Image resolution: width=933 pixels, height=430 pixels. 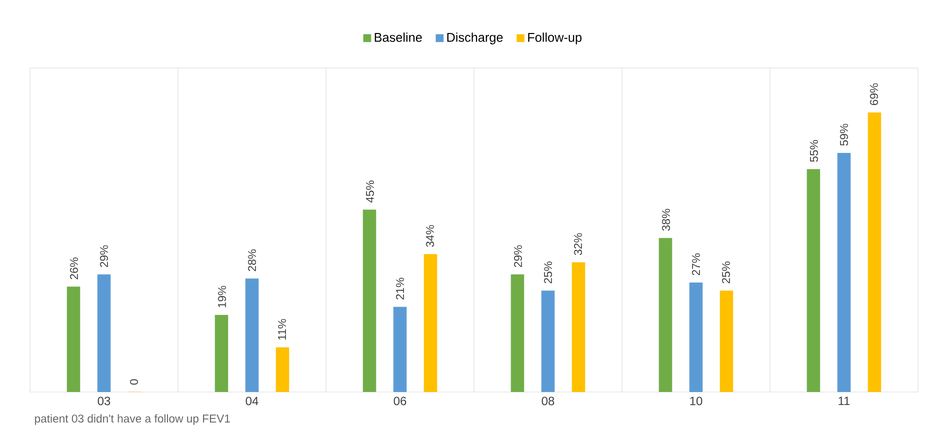 What do you see at coordinates (132, 419) in the screenshot?
I see `text: patient 03 didn't have a follow up FEV1` at bounding box center [132, 419].